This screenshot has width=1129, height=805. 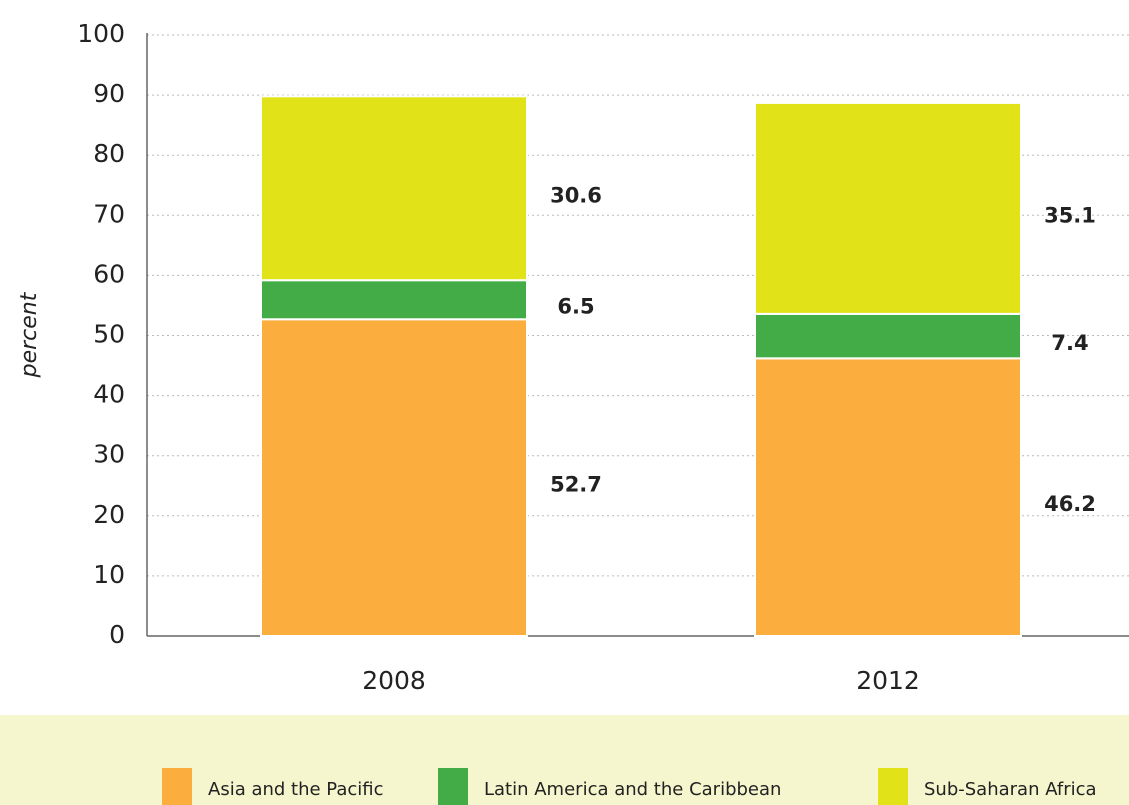 What do you see at coordinates (888, 680) in the screenshot?
I see `x-tick-label: 2012` at bounding box center [888, 680].